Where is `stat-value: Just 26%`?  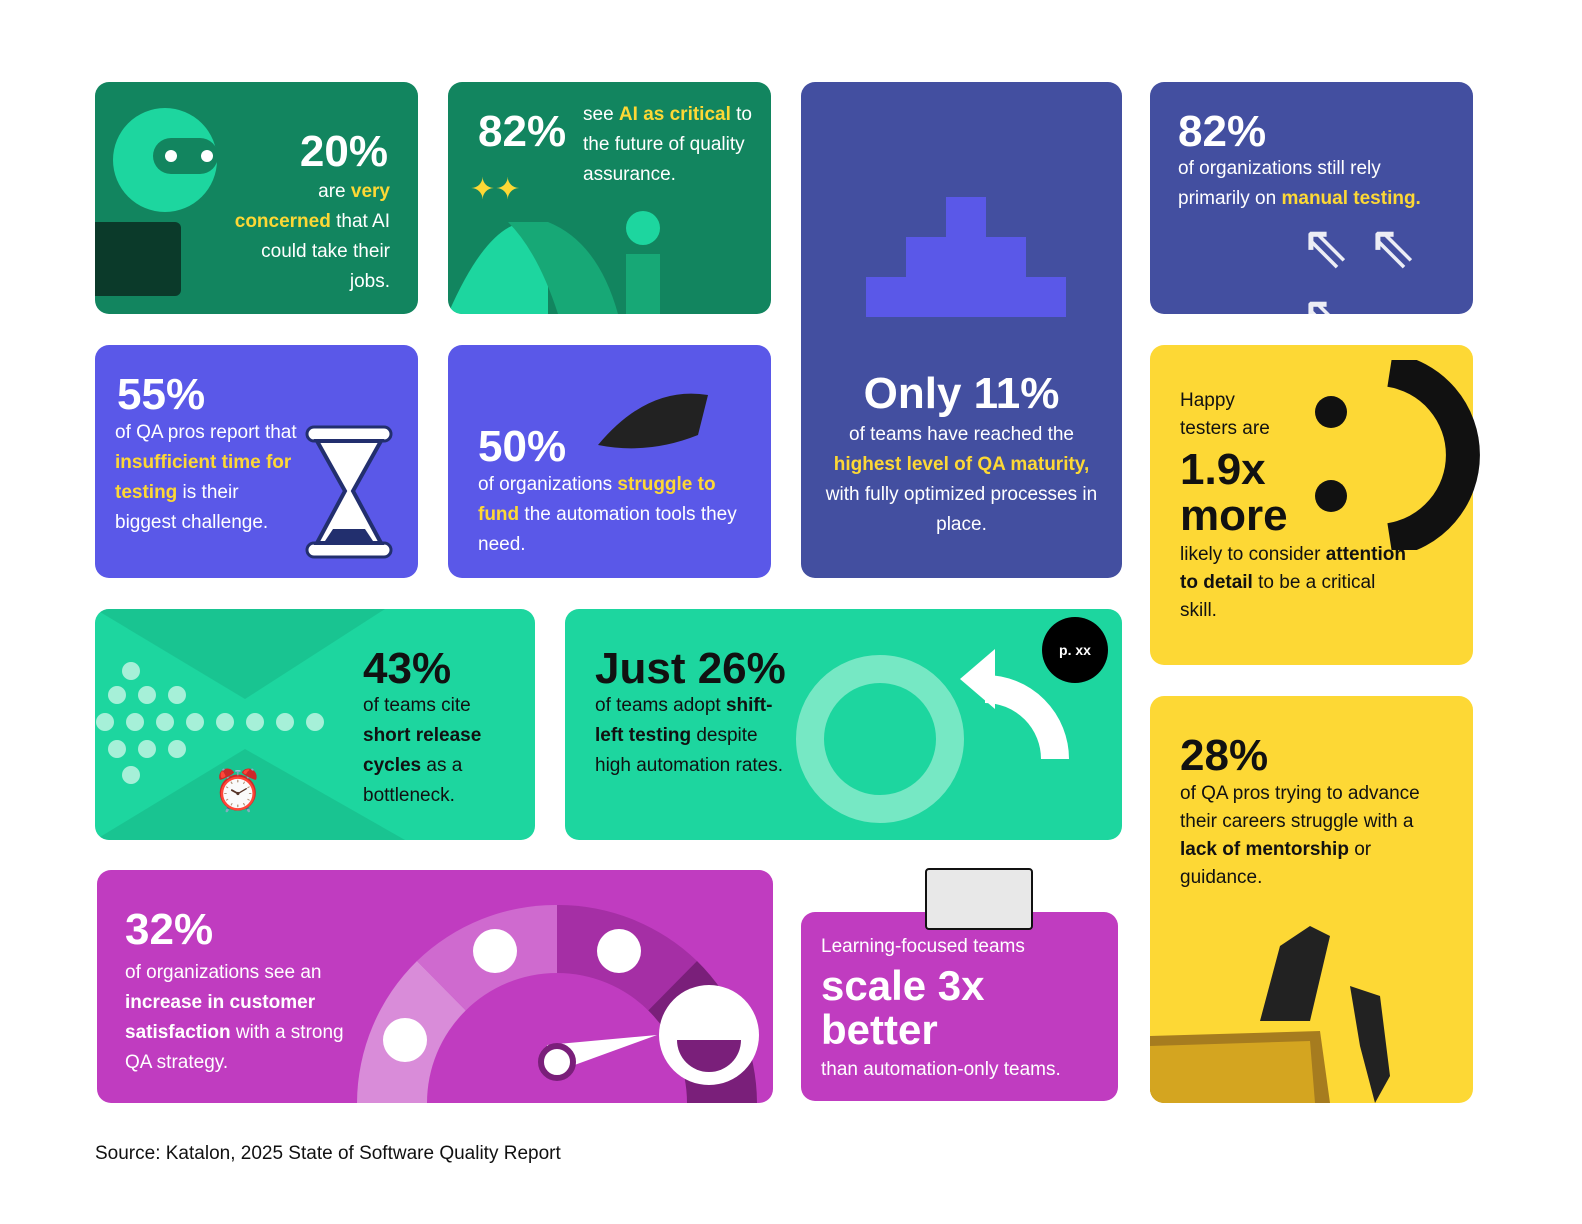 stat-value: Just 26% is located at coordinates (690, 668).